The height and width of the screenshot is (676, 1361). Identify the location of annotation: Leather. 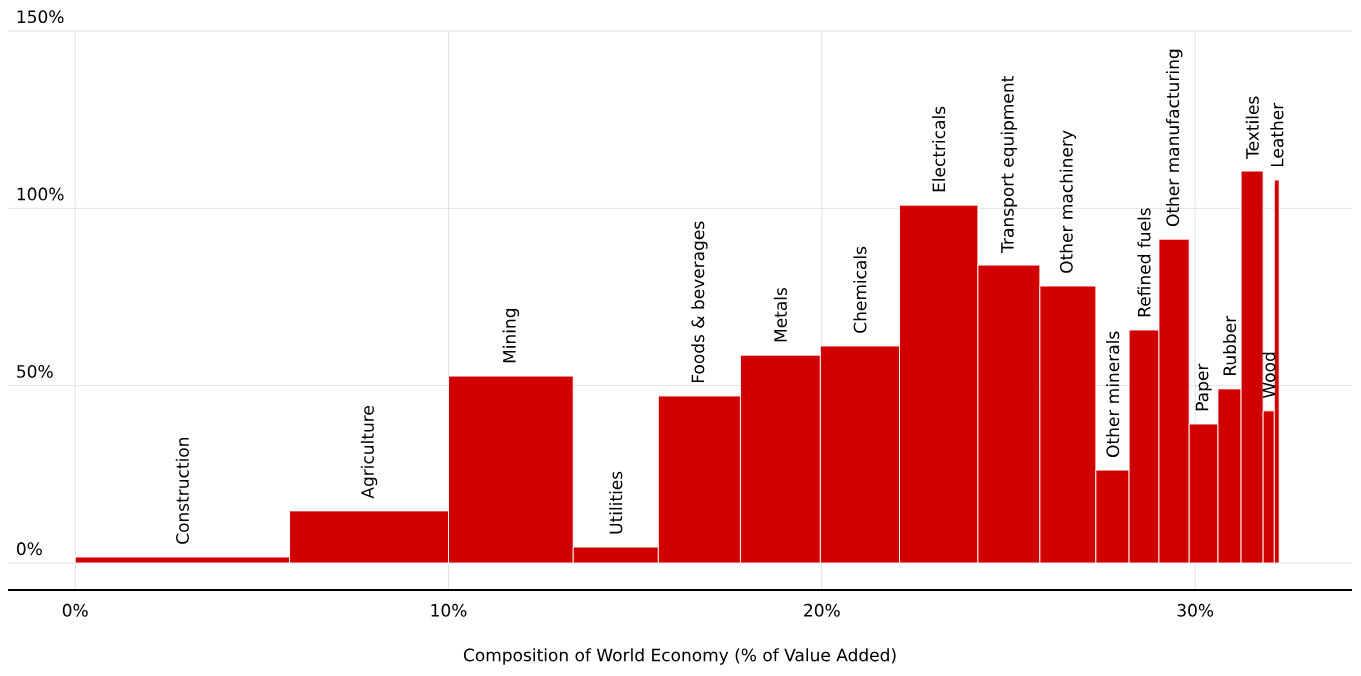
(1277, 134).